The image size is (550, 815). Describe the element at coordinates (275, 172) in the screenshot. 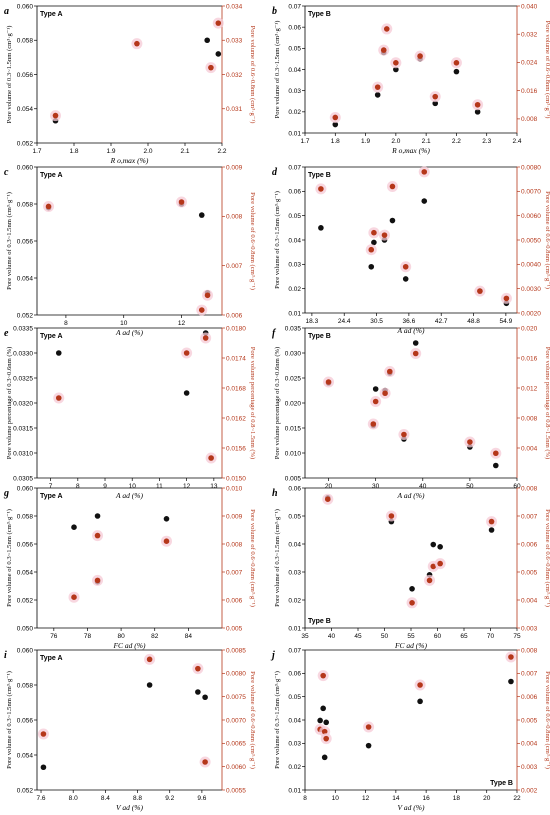

I see `panel-letter: d` at that location.